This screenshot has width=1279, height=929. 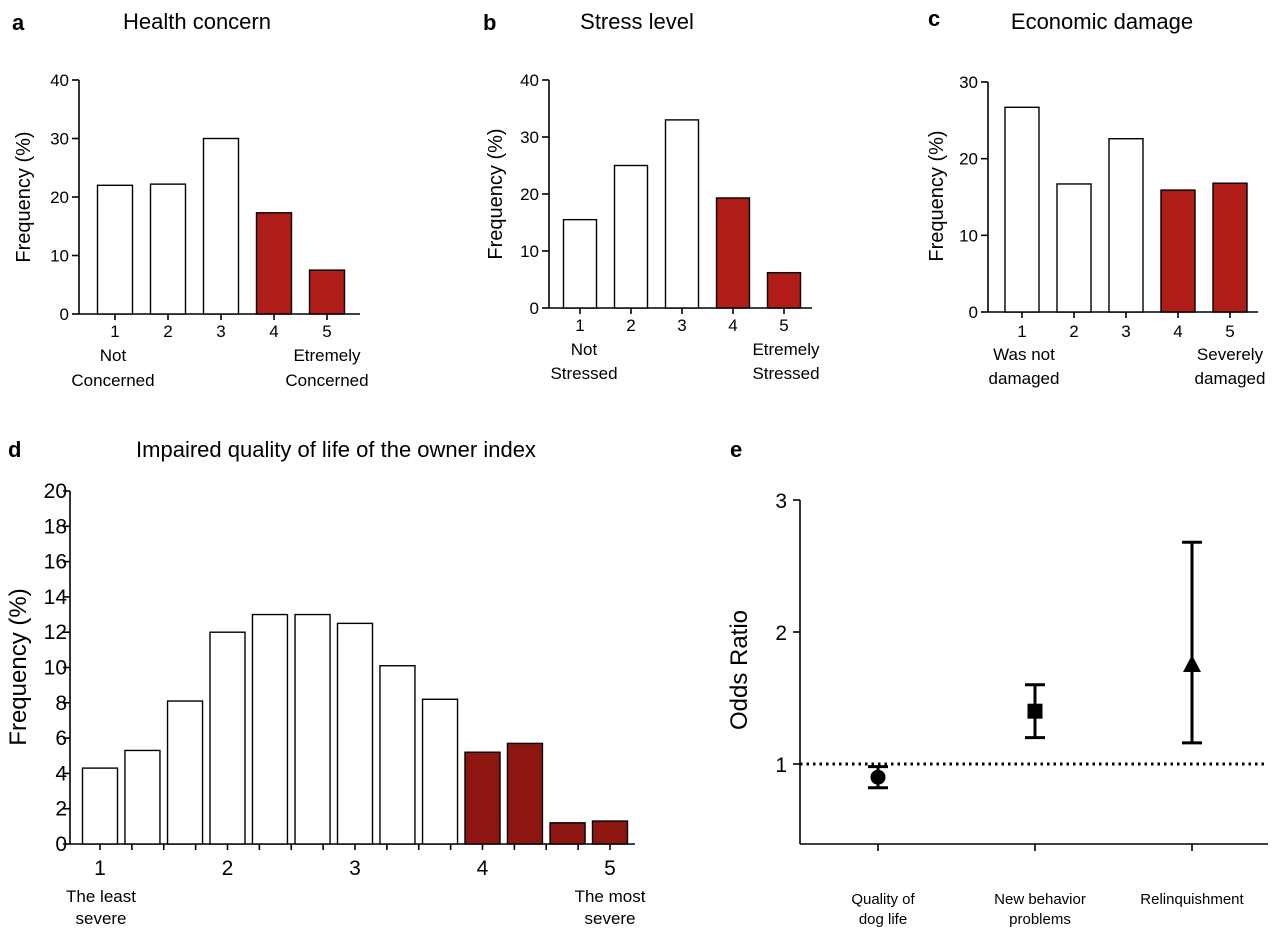 What do you see at coordinates (937, 195) in the screenshot?
I see `chart-c-ylabel: Frequency (%)` at bounding box center [937, 195].